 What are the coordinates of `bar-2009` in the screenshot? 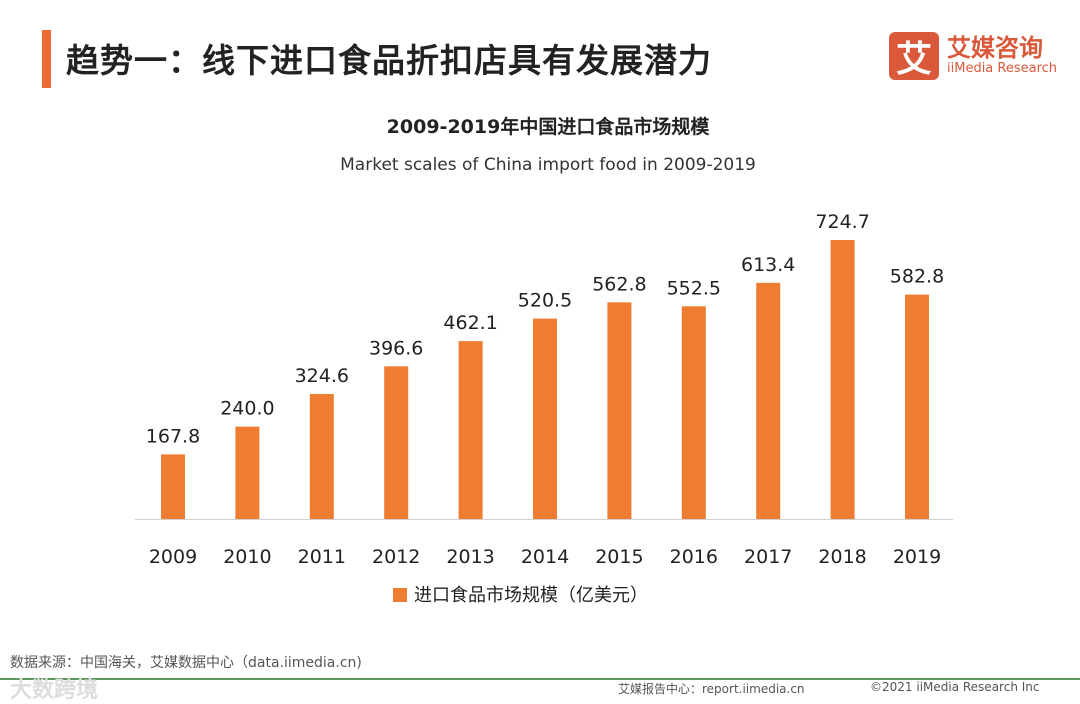 It's located at (173, 486).